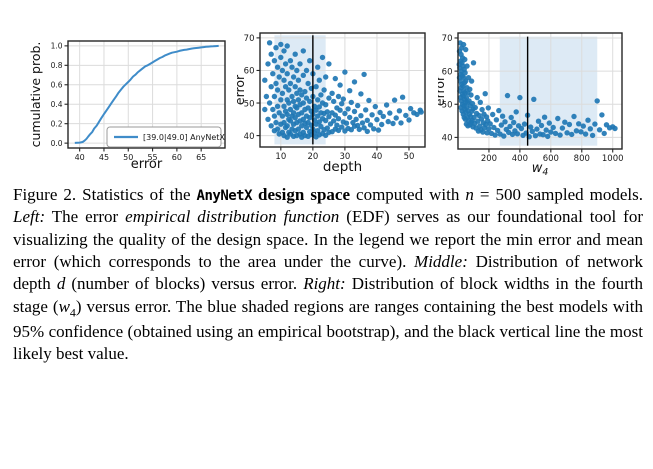 This screenshot has width=653, height=469. I want to click on caption-segment: = 500 sampled models., so click(558, 194).